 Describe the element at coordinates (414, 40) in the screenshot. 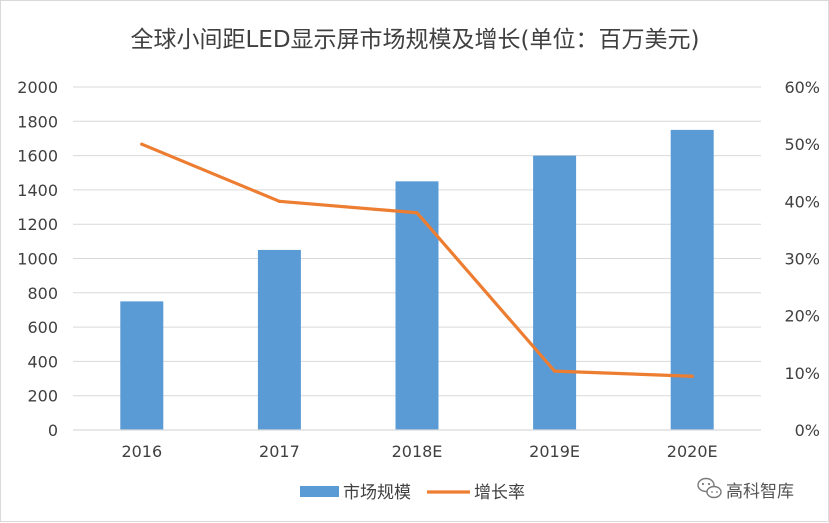

I see `chart-title: 全球小间距LED显示屏市场规模及增长(单位：百万美元)` at that location.